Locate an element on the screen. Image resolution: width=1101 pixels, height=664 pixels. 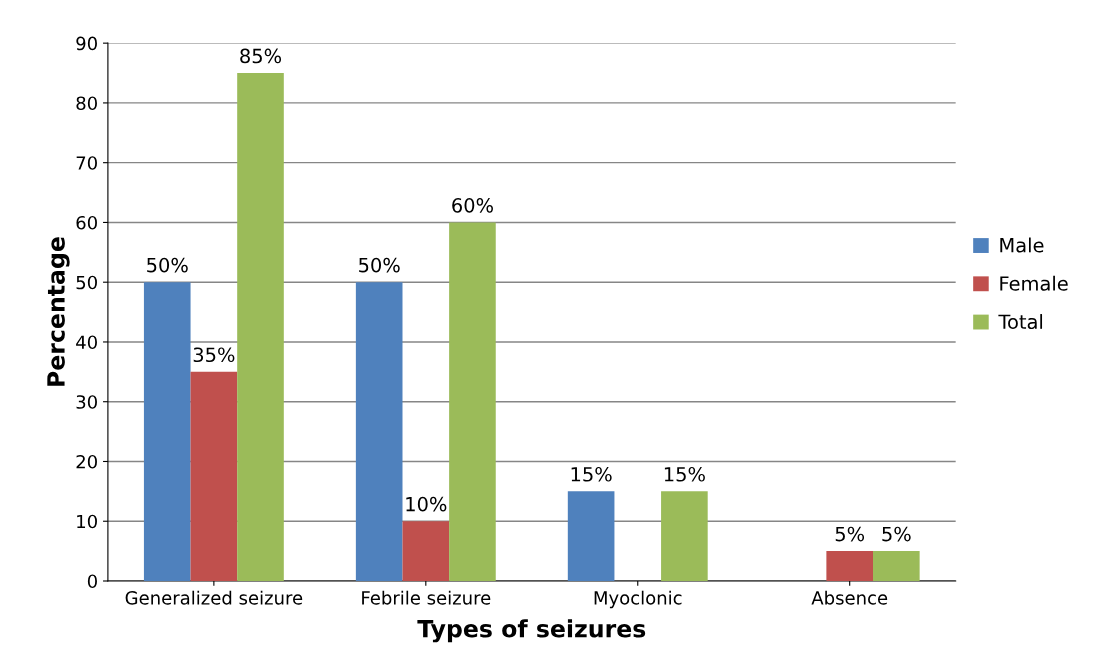
data-label: 35% is located at coordinates (214, 355).